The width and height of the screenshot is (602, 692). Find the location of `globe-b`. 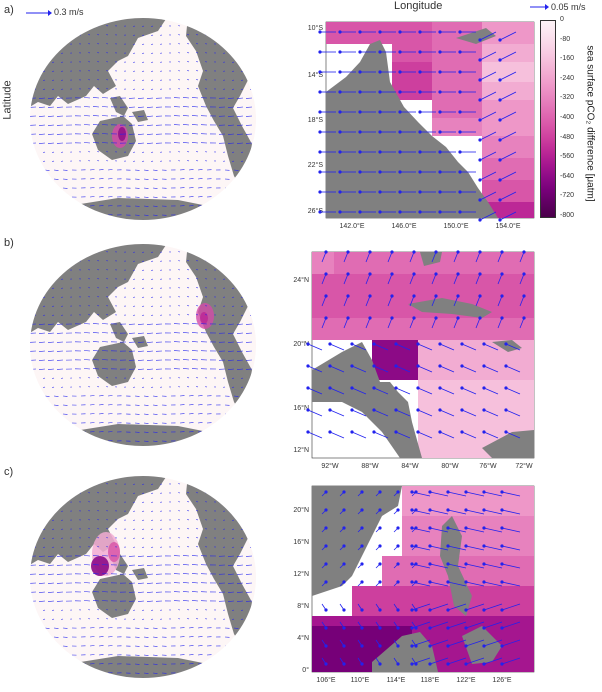

globe-b is located at coordinates (143, 345).